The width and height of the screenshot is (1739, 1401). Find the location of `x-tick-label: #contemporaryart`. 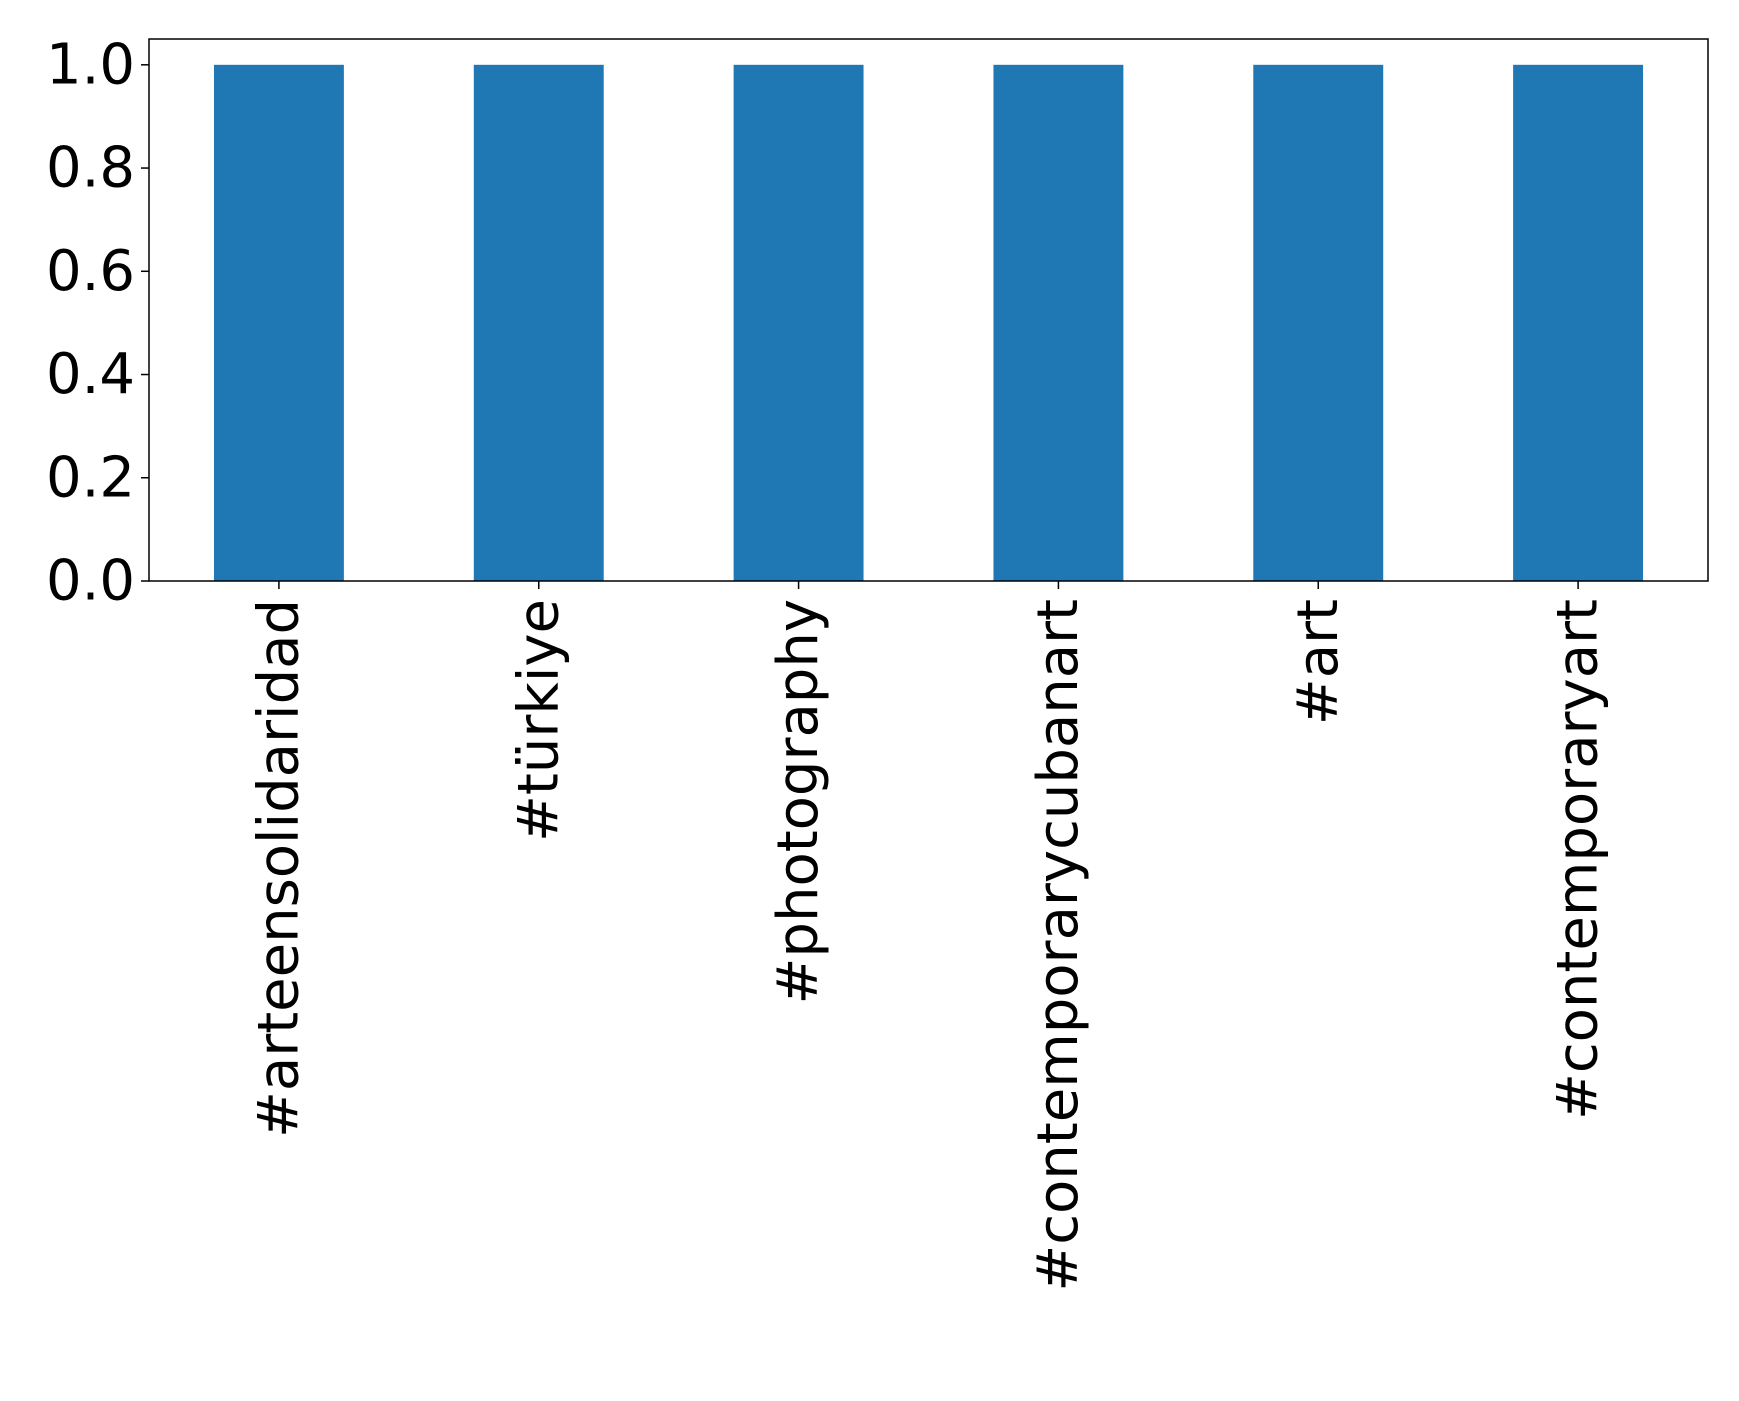

x-tick-label: #contemporaryart is located at coordinates (1578, 859).